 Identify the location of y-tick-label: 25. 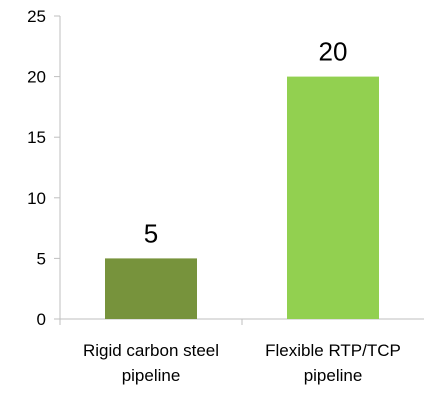
(36, 16).